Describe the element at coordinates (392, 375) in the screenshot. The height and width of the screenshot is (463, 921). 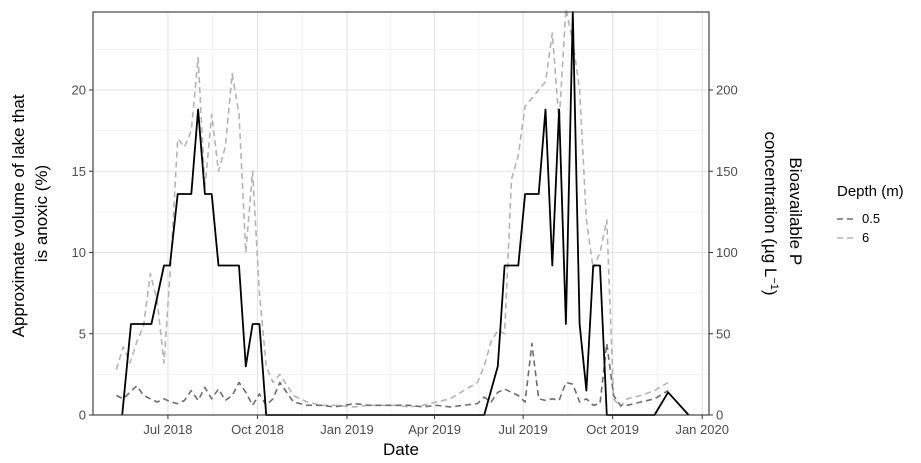
I see `series-line-depth-0.5` at that location.